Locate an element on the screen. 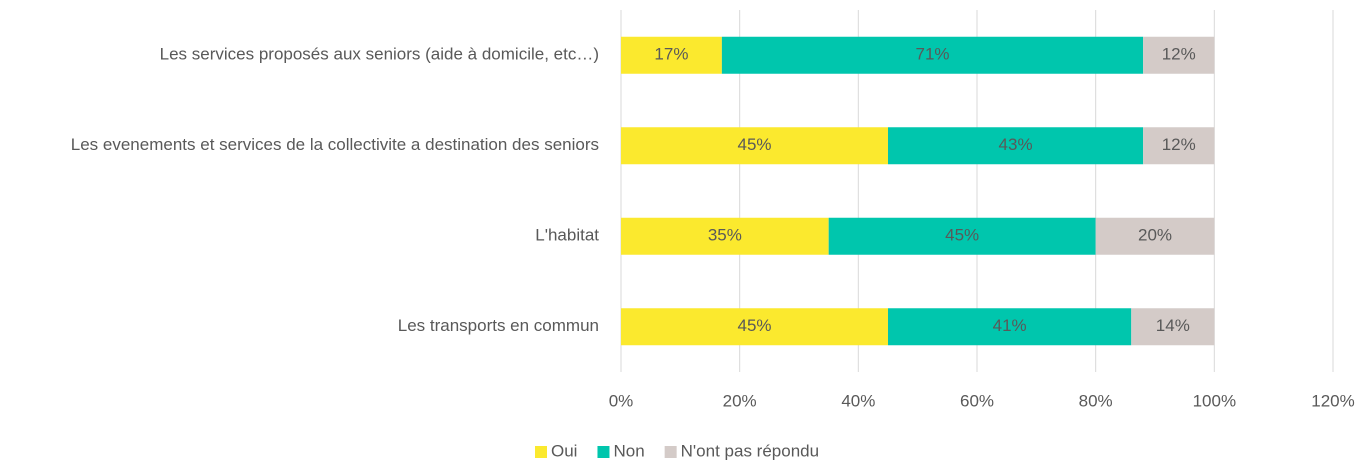  data-label: 14% is located at coordinates (1173, 325).